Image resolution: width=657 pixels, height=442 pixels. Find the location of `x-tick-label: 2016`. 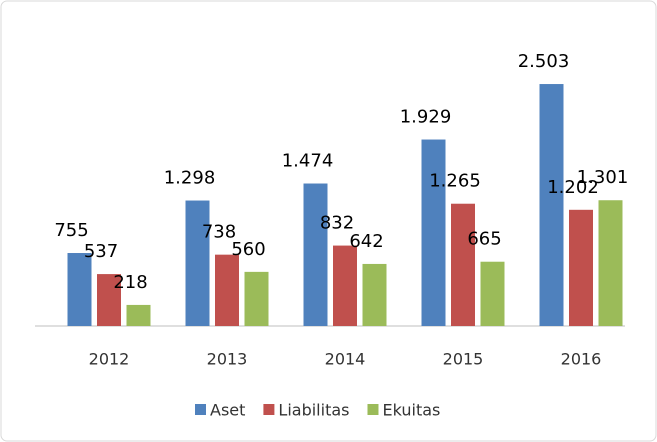

x-tick-label: 2016 is located at coordinates (581, 359).